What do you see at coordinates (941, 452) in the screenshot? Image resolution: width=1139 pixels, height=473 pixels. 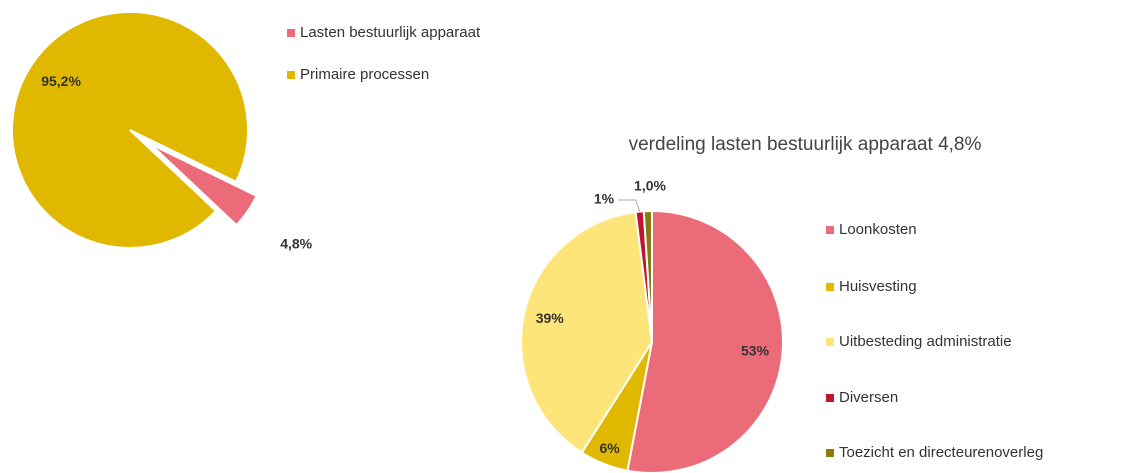 I see `legend-label: Toezicht en directeurenoverleg` at bounding box center [941, 452].